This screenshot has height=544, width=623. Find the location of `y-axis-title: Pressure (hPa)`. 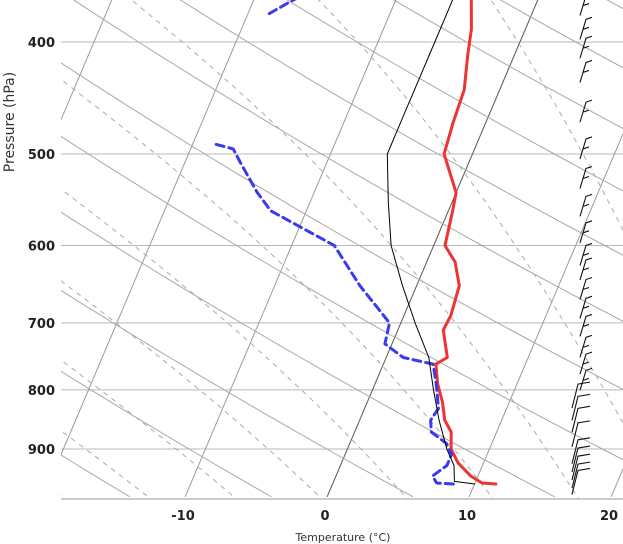

y-axis-title: Pressure (hPa) is located at coordinates (10, 122).